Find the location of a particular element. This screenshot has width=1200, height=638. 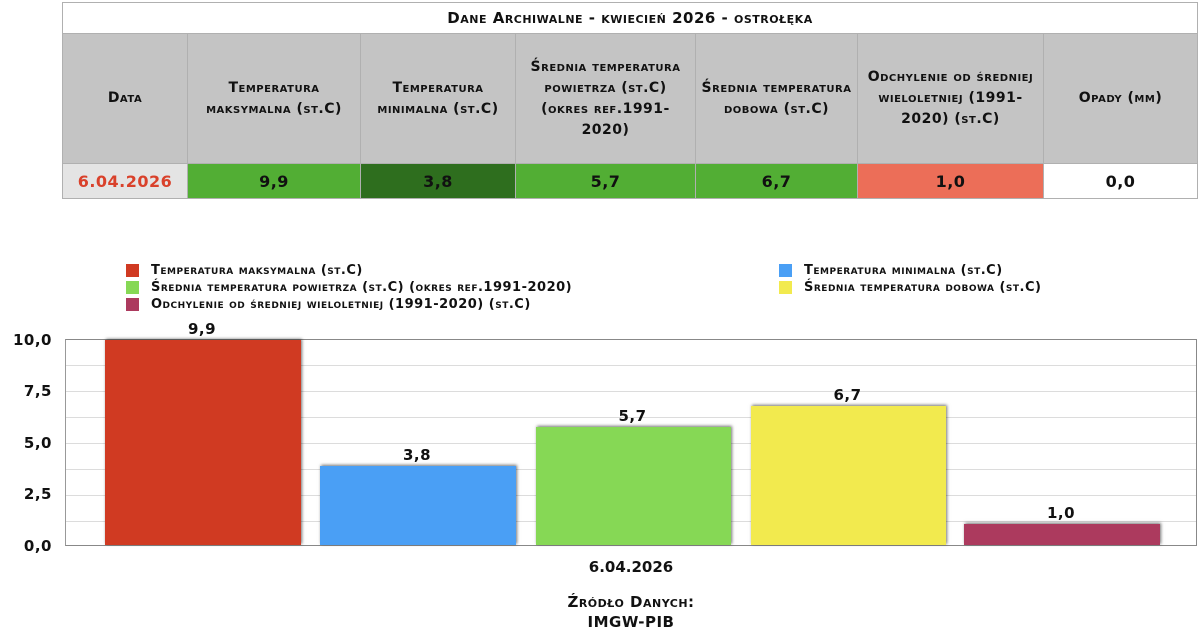

cell-date: 6.04.2026 is located at coordinates (125, 181).